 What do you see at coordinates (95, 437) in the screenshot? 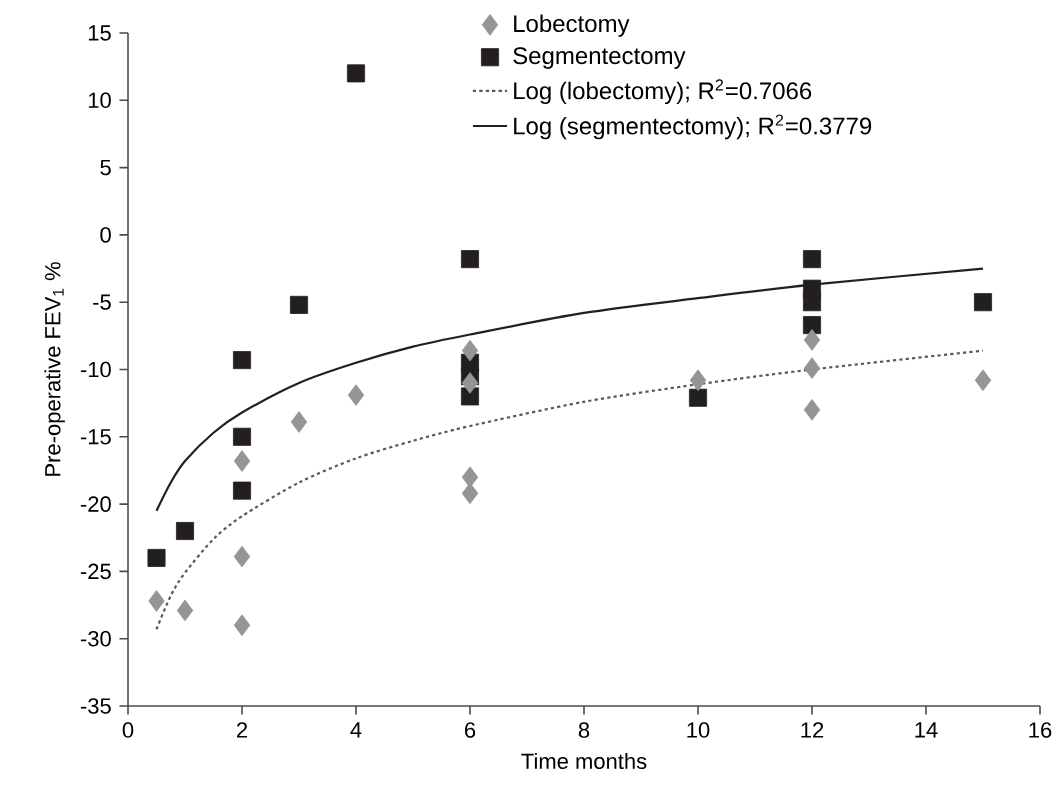
I see `y-tick-label: -15` at bounding box center [95, 437].